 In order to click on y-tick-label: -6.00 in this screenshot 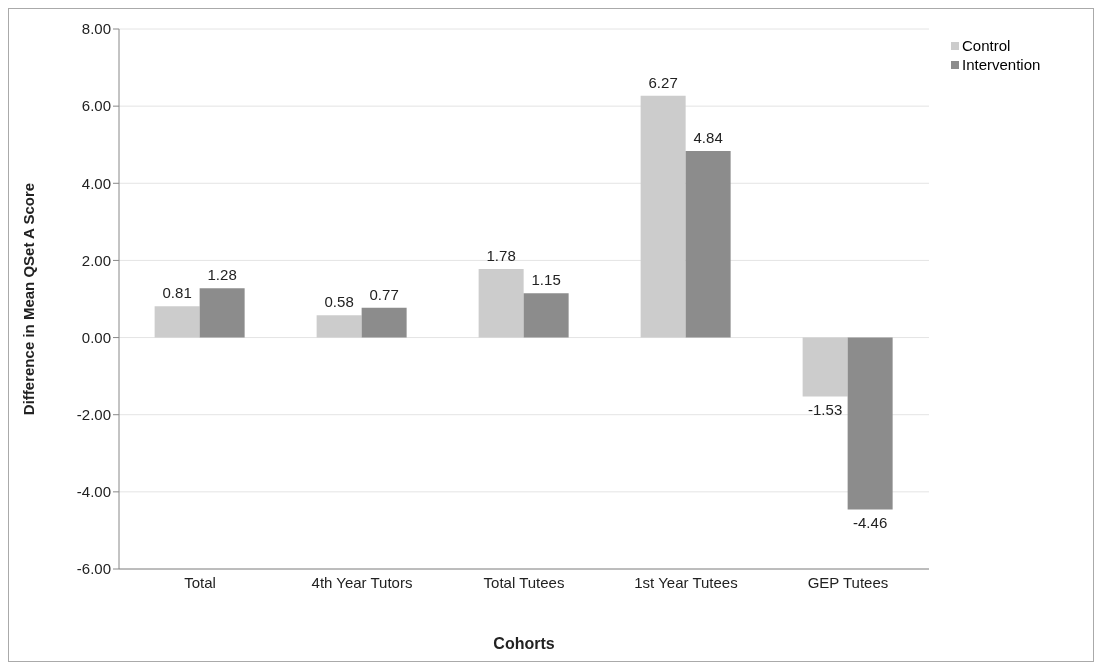, I will do `click(93, 569)`.